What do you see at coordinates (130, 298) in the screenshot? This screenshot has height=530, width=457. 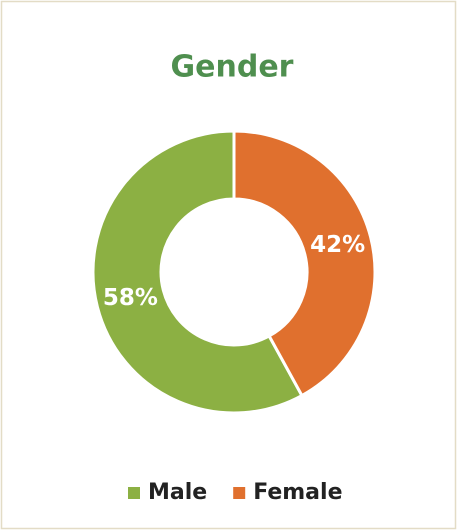 I see `data-label: 58%` at bounding box center [130, 298].